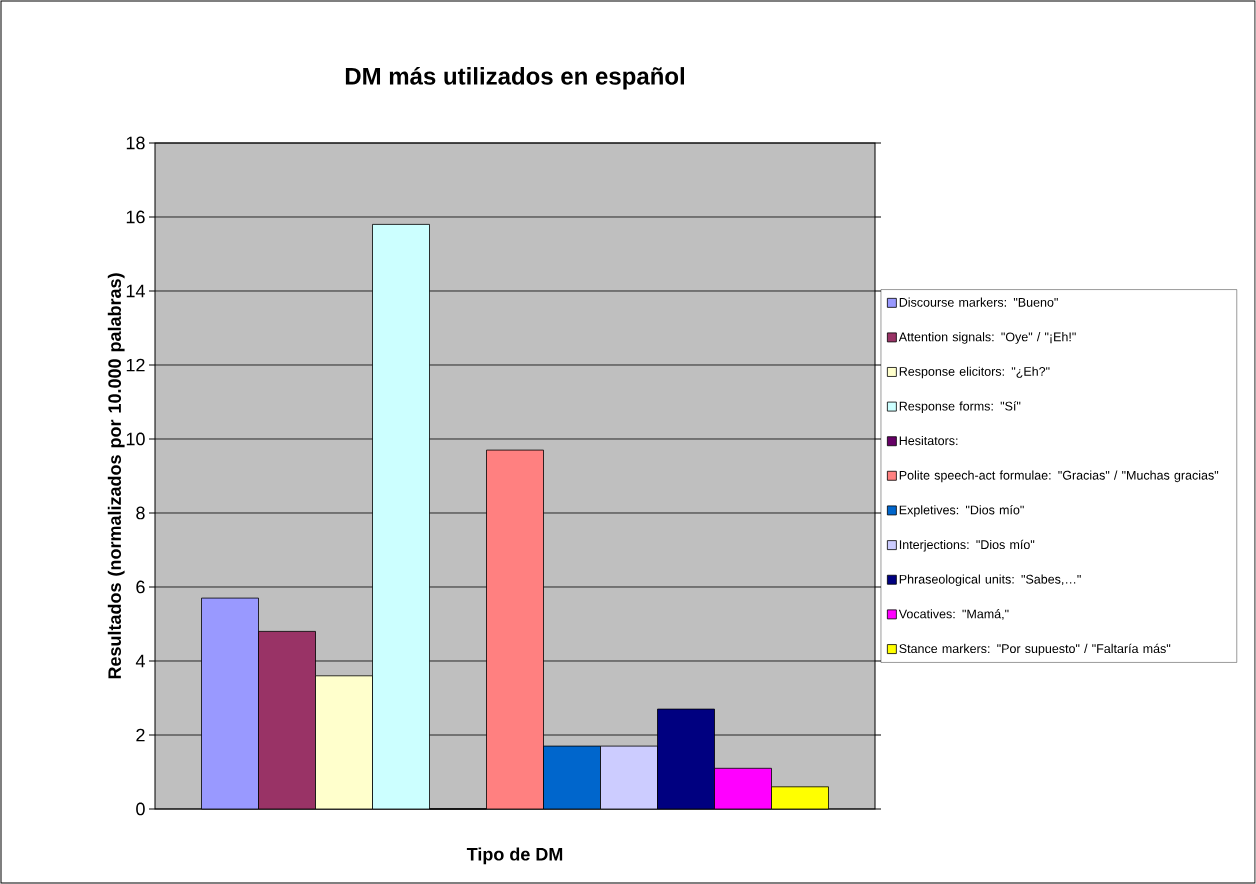 This screenshot has width=1256, height=884. I want to click on x-axis-title: Tipo de DM, so click(514, 856).